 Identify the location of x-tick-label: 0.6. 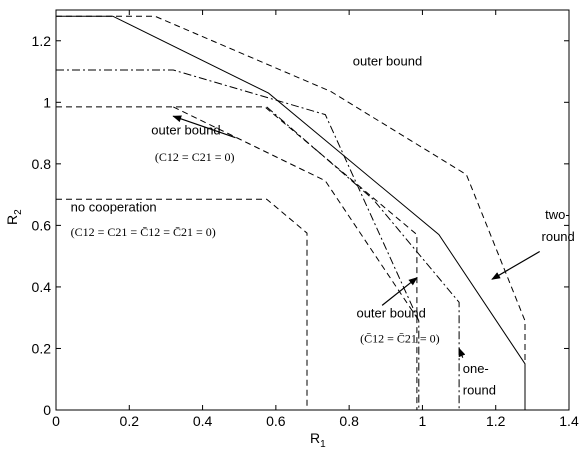
(276, 421).